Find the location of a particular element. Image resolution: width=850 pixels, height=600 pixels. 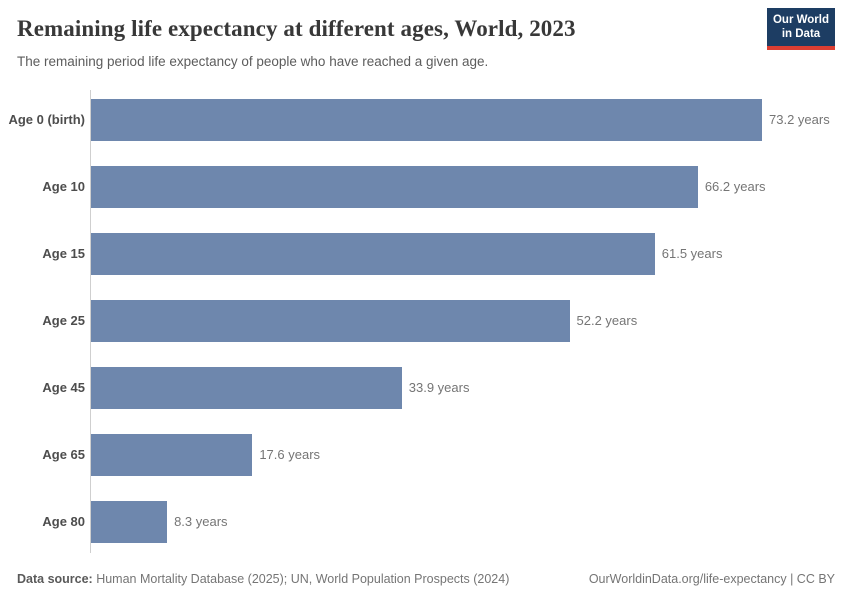

y-axis-line is located at coordinates (90, 321).